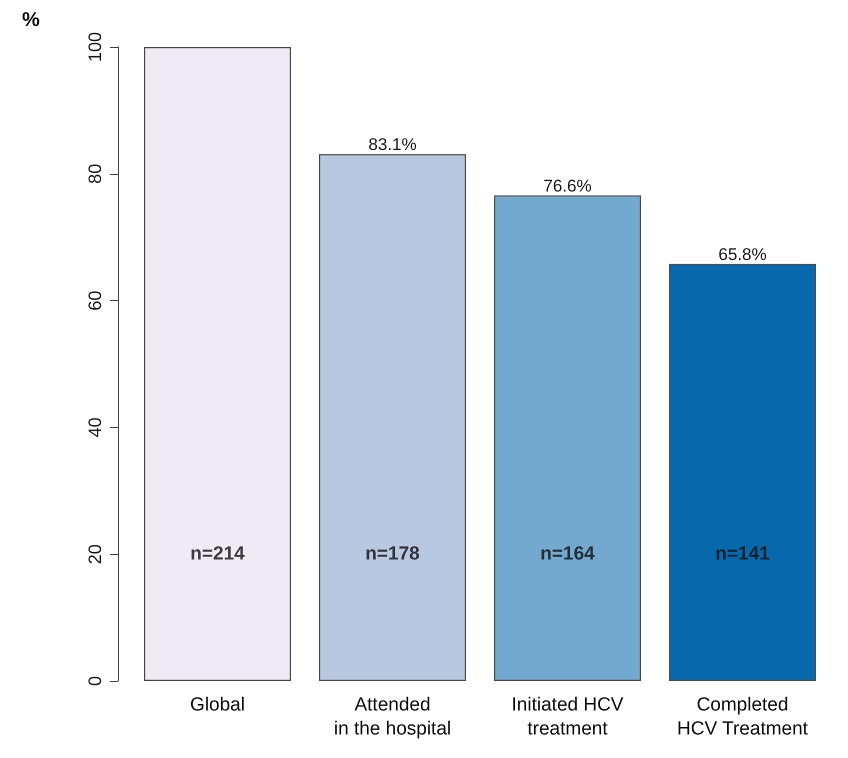  I want to click on y-tick-label: 0, so click(95, 681).